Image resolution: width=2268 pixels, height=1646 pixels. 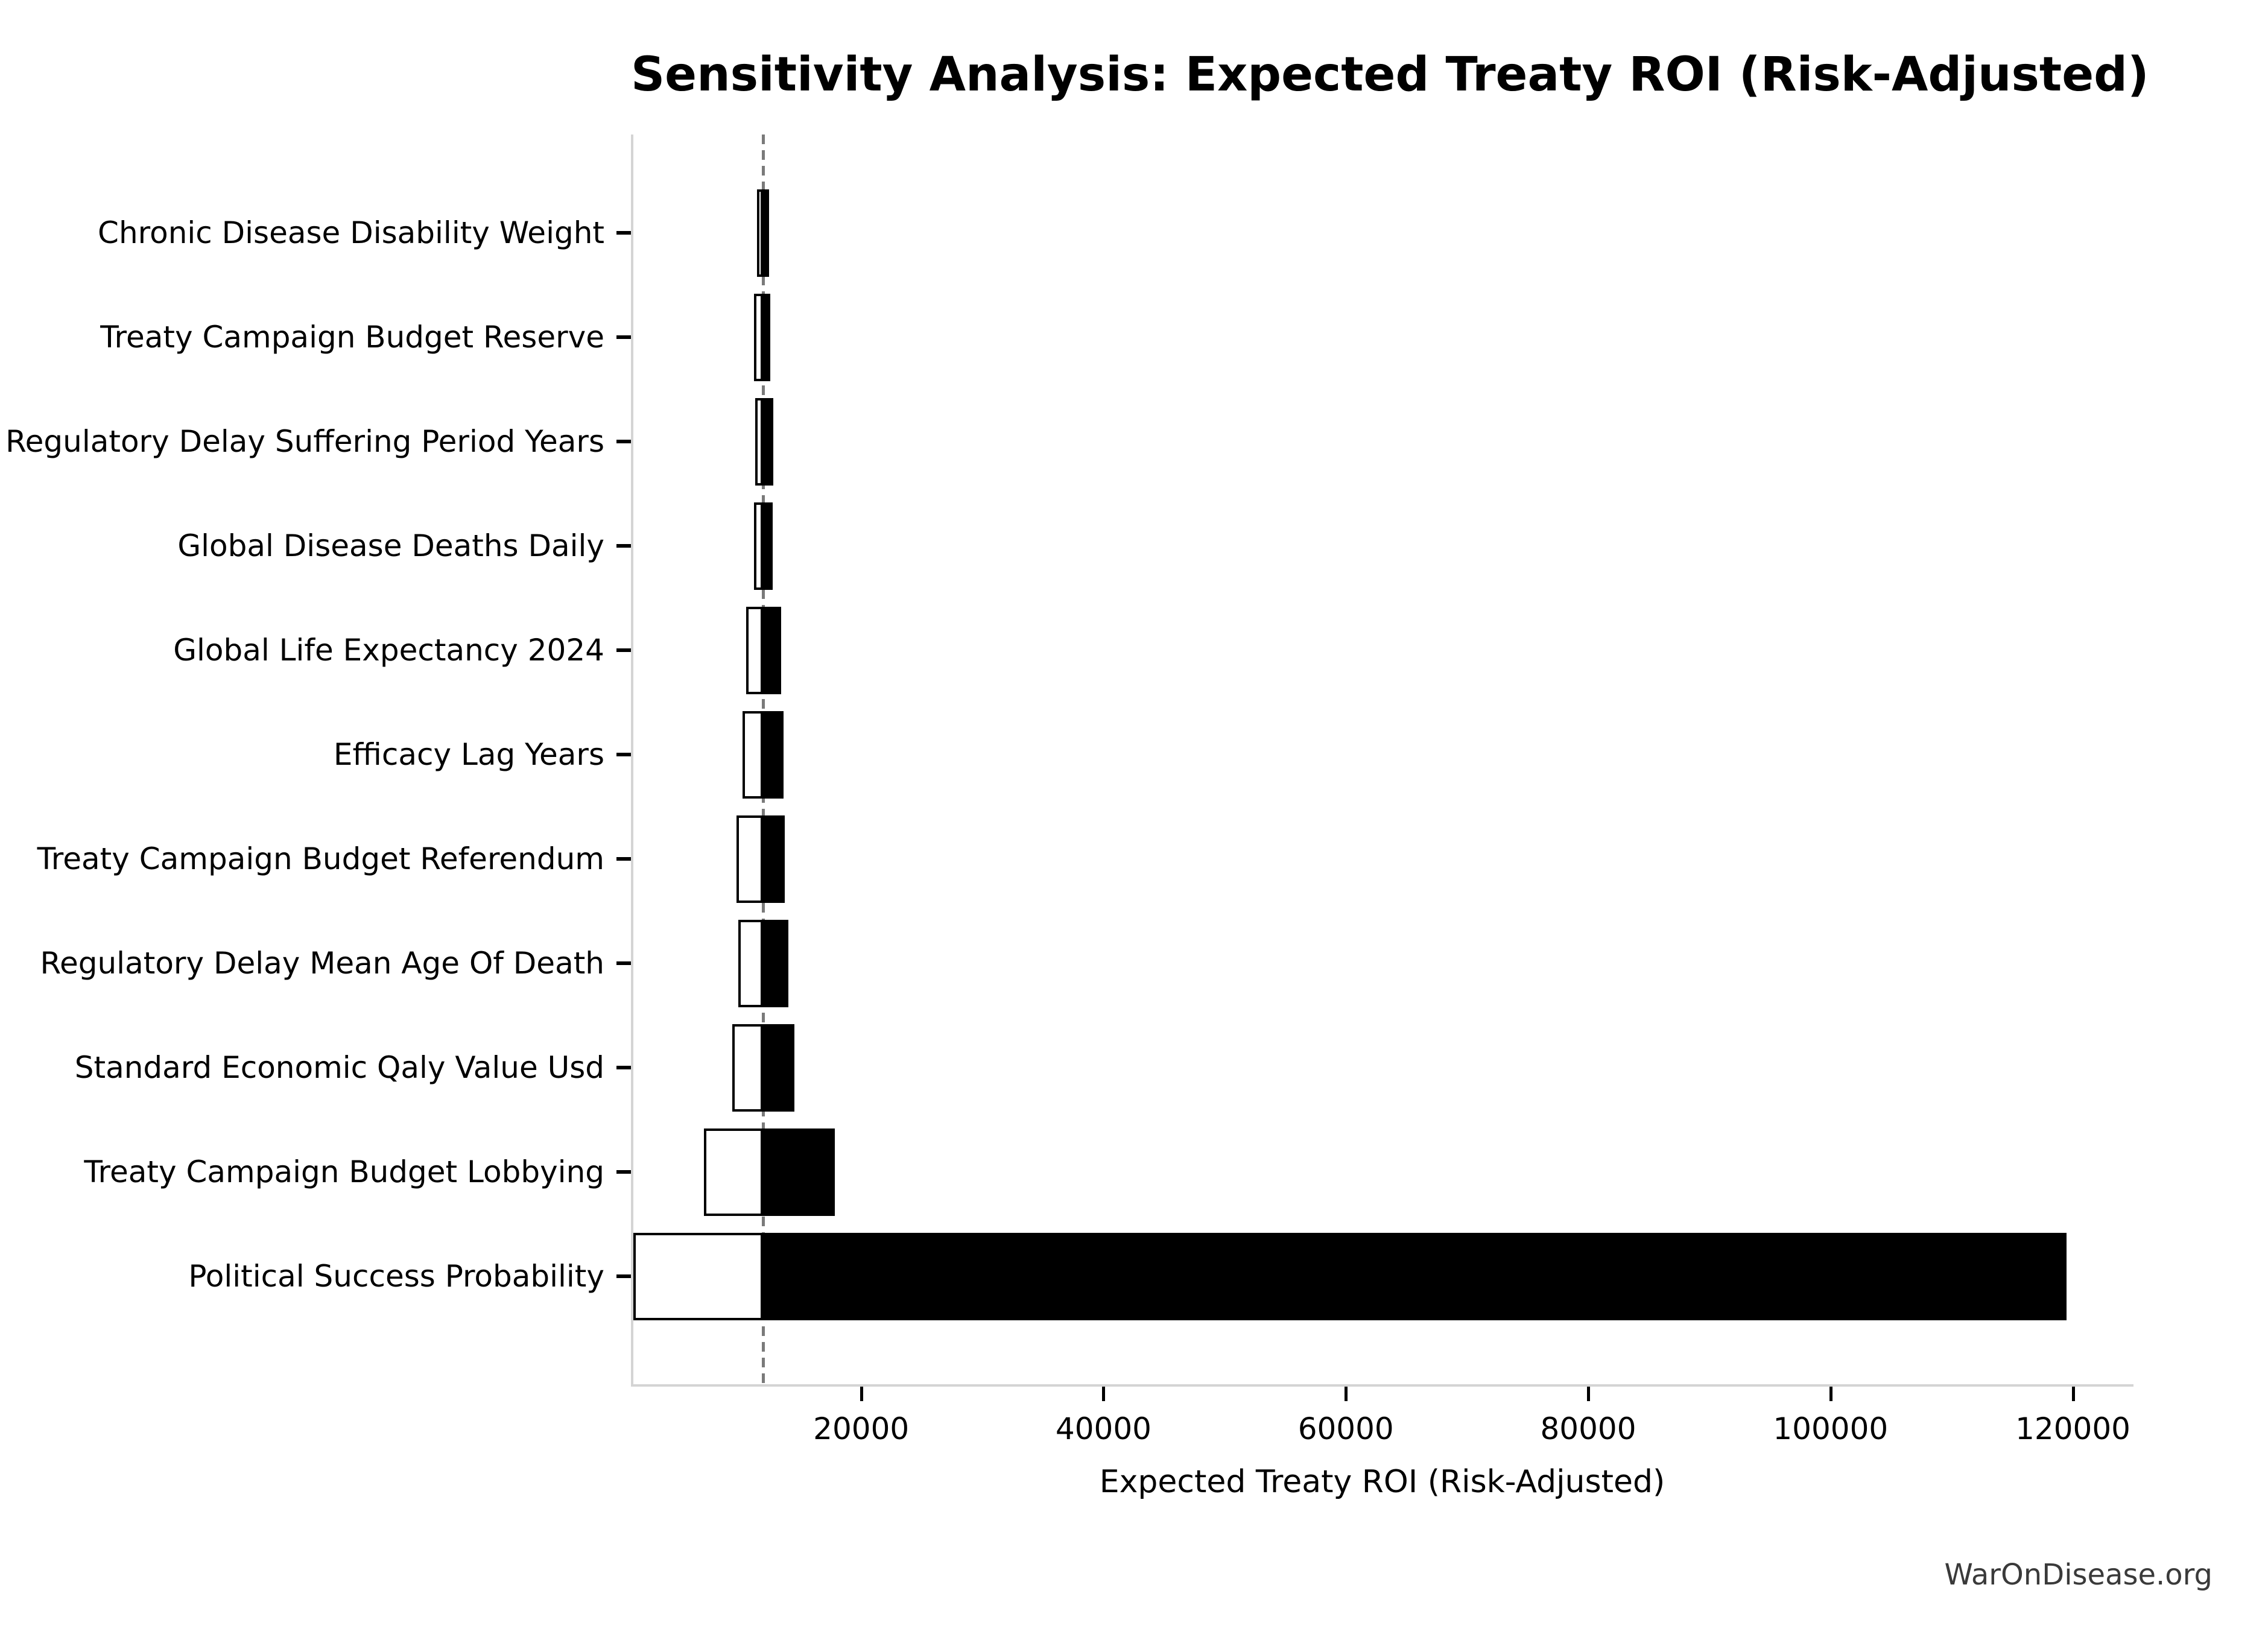 What do you see at coordinates (339, 1067) in the screenshot?
I see `y-axis-category-label: Standard Economic Qaly Value Usd` at bounding box center [339, 1067].